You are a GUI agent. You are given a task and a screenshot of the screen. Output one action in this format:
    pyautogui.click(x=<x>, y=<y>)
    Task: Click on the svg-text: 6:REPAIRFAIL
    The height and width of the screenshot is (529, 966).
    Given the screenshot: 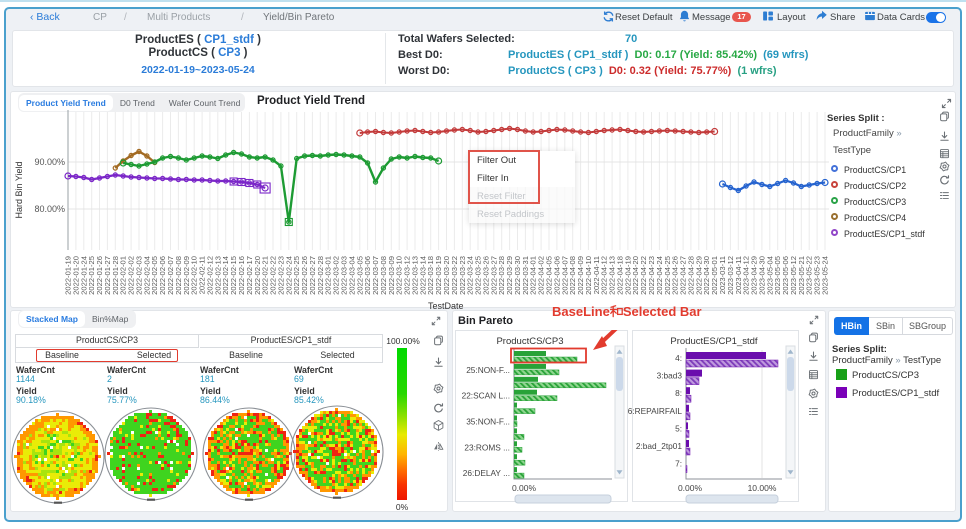 What is the action you would take?
    pyautogui.click(x=655, y=411)
    